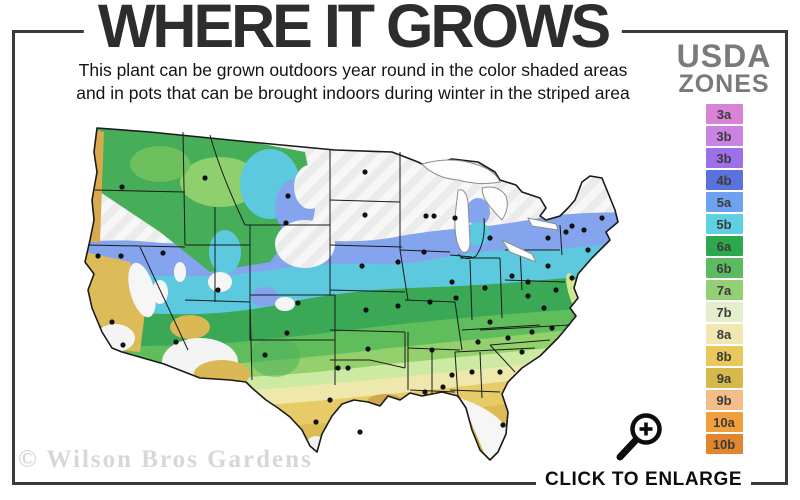  What do you see at coordinates (724, 224) in the screenshot?
I see `zone-swatch-5b: 5b` at bounding box center [724, 224].